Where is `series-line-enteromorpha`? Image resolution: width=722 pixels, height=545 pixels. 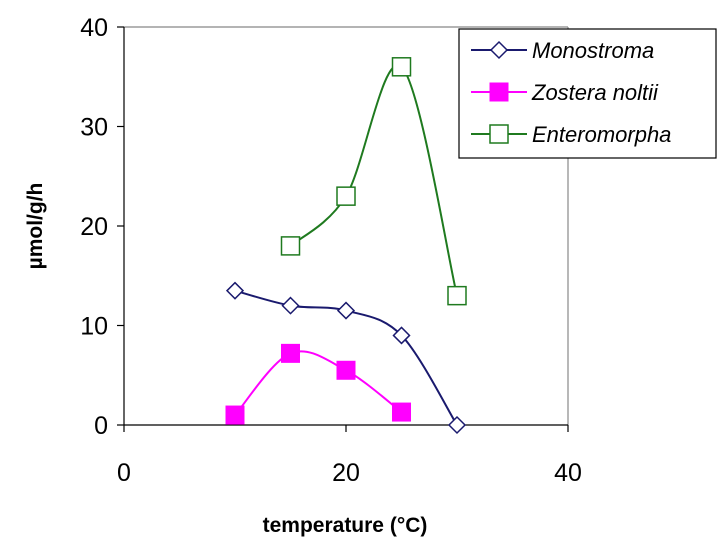
series-line-enteromorpha is located at coordinates (373, 180).